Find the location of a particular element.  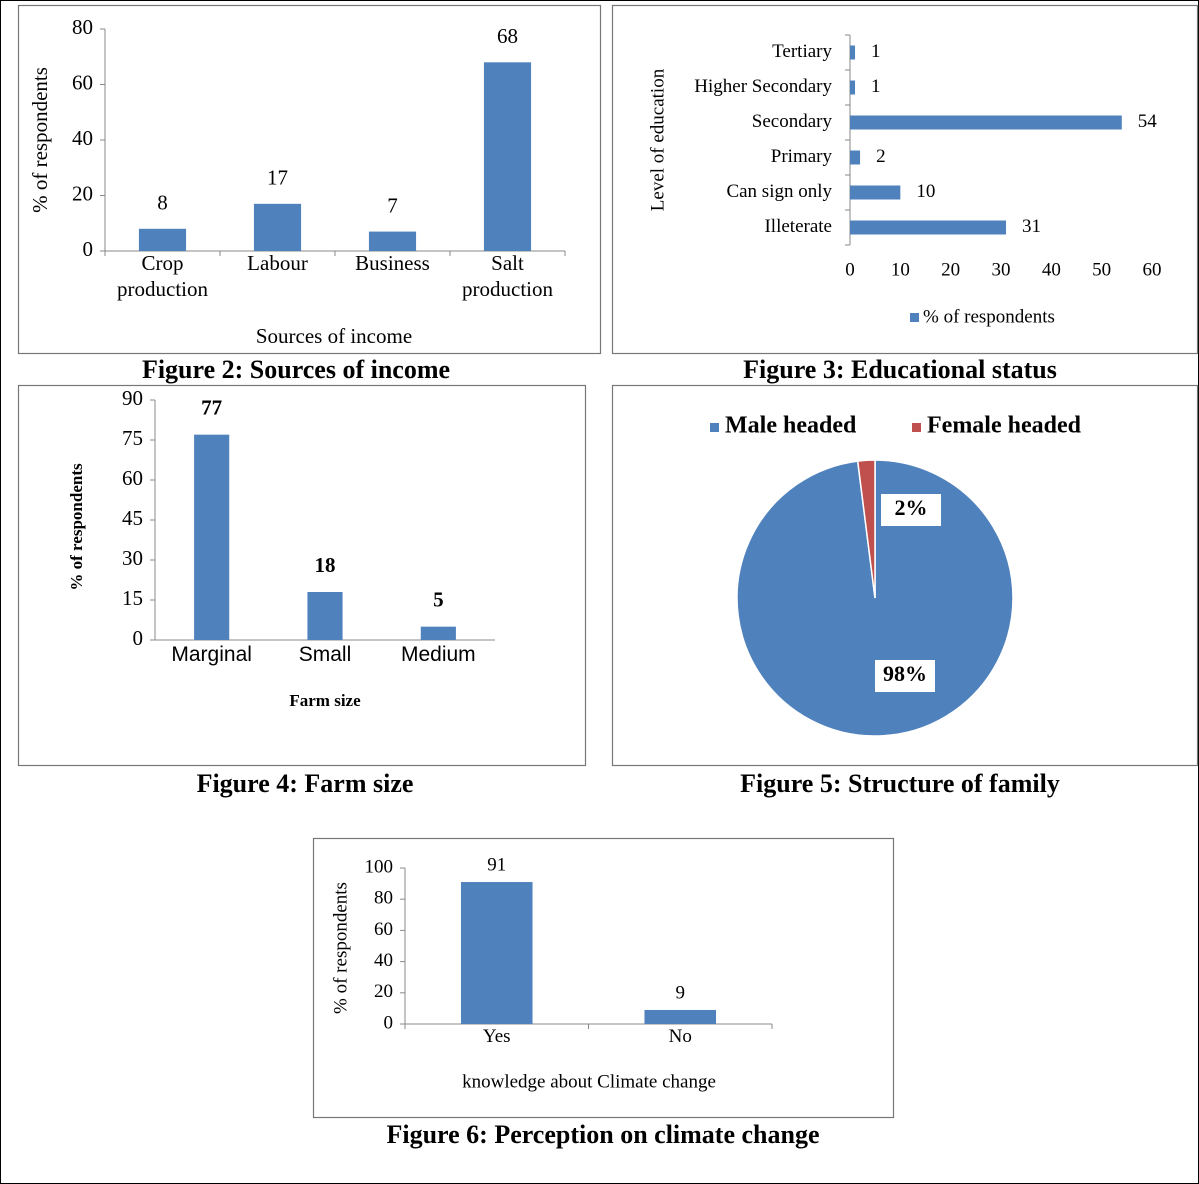

data-label: 7 is located at coordinates (392, 205).